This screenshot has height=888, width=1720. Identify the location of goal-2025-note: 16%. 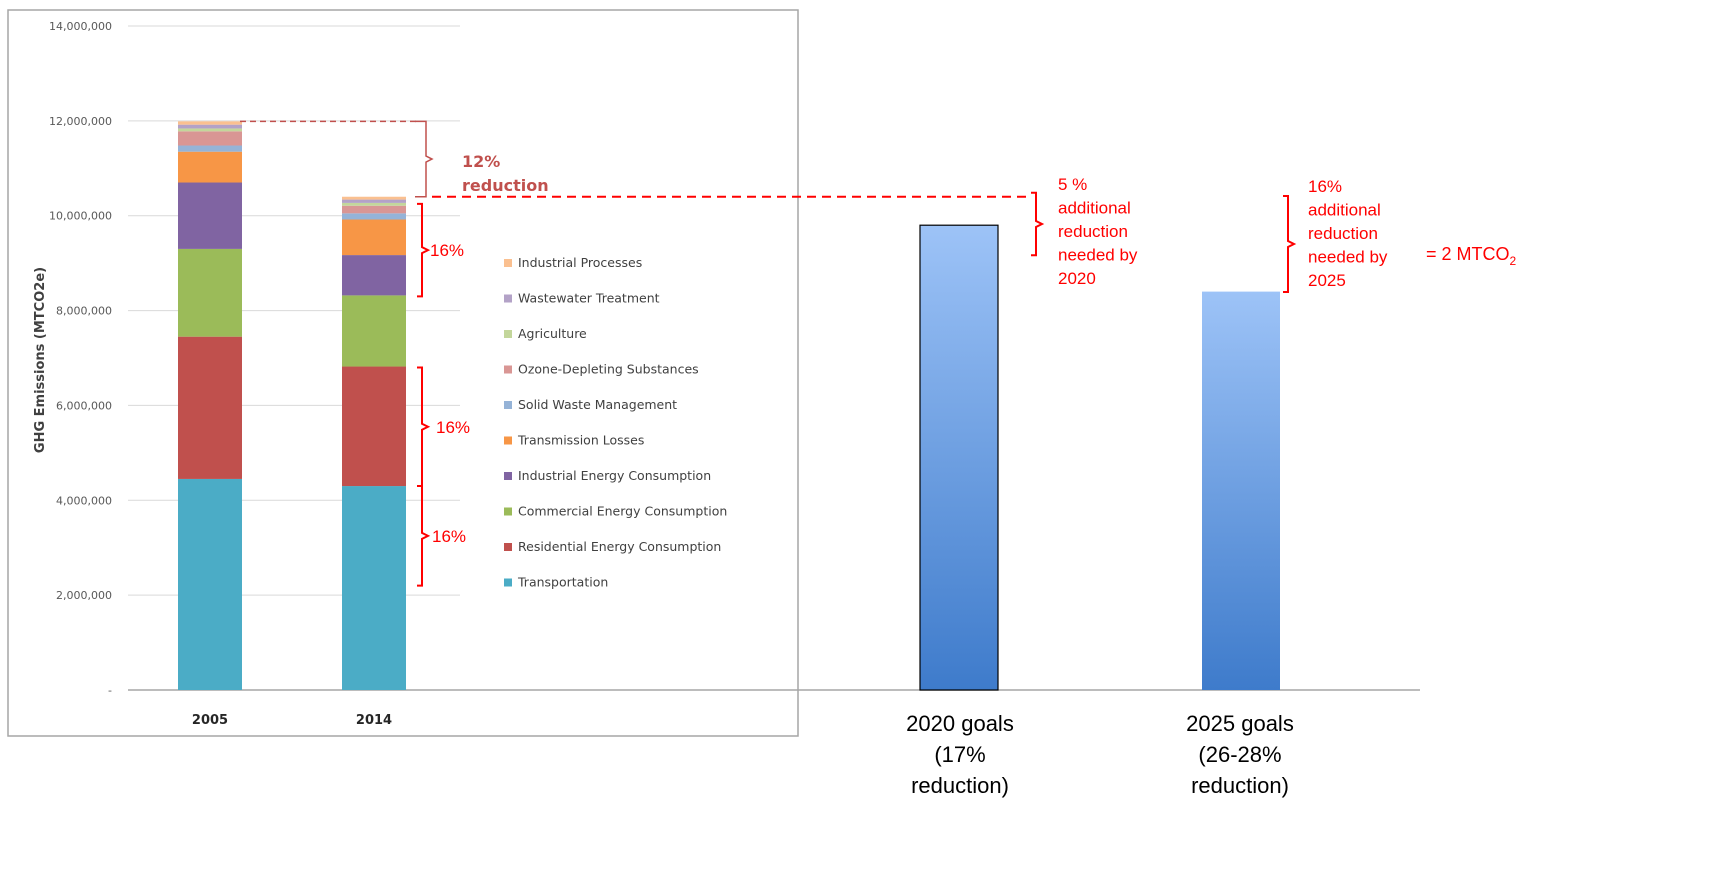
(1325, 186).